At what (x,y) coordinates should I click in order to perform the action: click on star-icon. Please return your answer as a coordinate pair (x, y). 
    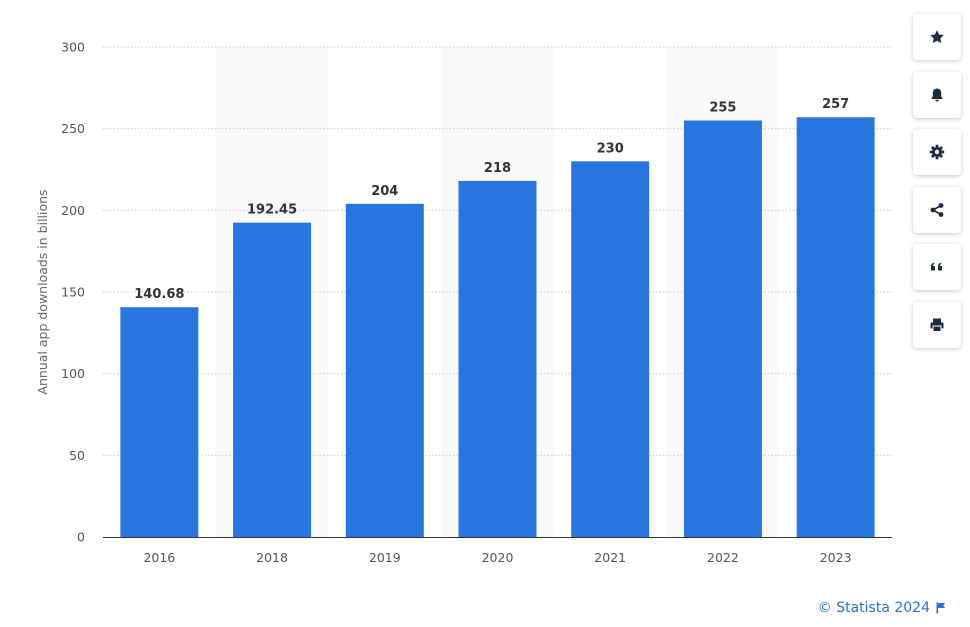
    Looking at the image, I should click on (937, 37).